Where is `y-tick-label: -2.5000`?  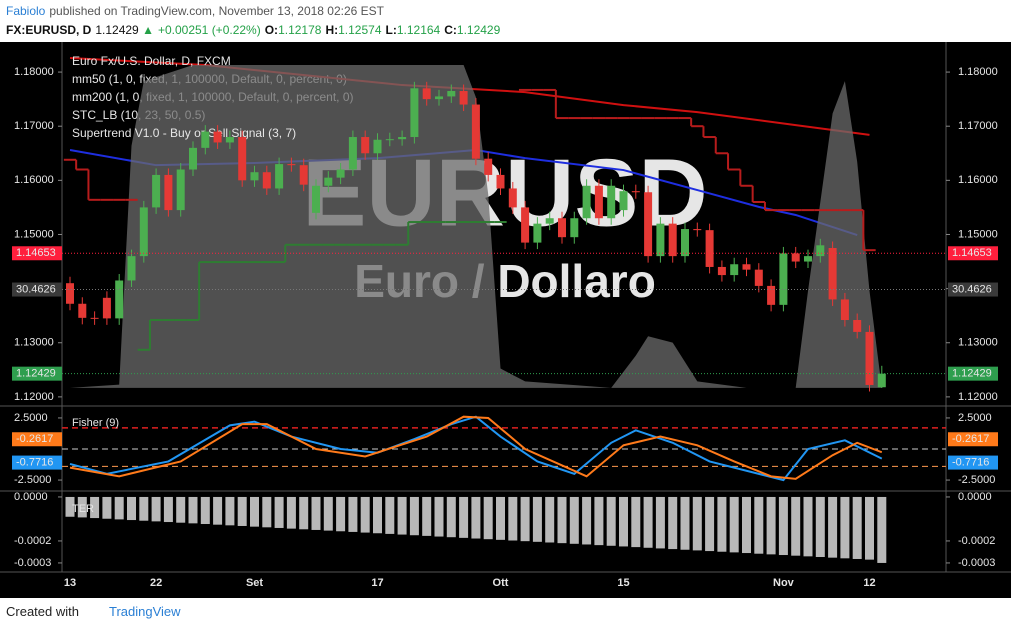
y-tick-label: -2.5000 is located at coordinates (32, 480).